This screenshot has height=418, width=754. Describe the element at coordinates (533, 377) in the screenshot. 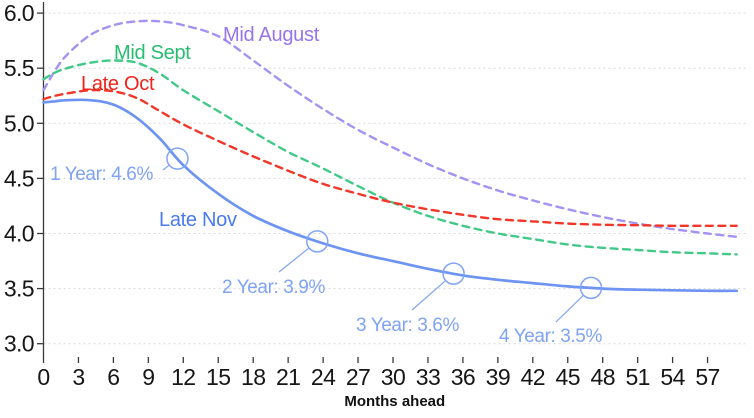

I see `x-tick-label-42: 42` at that location.